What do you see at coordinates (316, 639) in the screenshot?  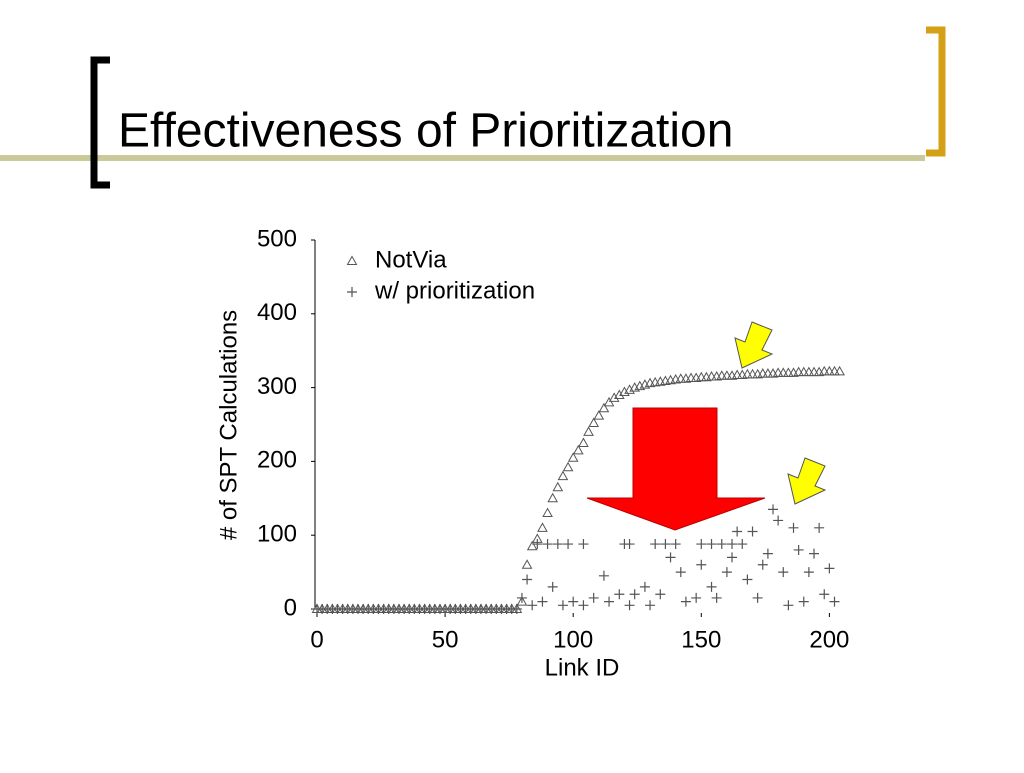 I see `x-tick-label: 0` at bounding box center [316, 639].